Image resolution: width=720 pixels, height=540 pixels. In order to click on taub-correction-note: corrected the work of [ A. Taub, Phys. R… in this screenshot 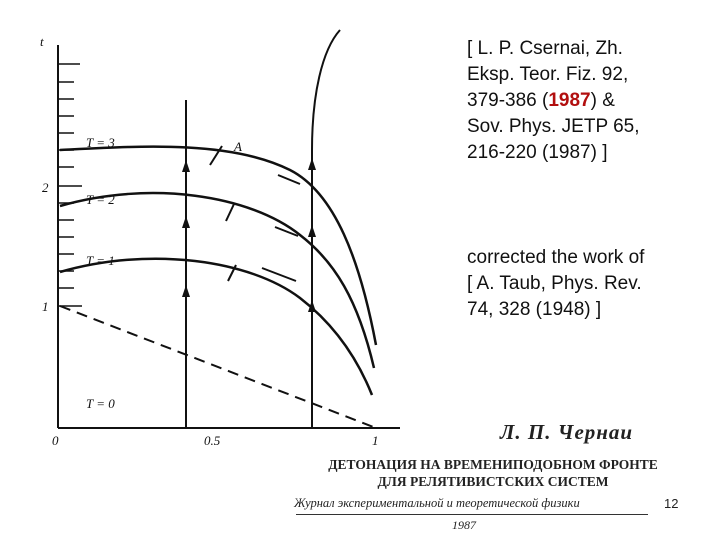, I will do `click(589, 284)`.